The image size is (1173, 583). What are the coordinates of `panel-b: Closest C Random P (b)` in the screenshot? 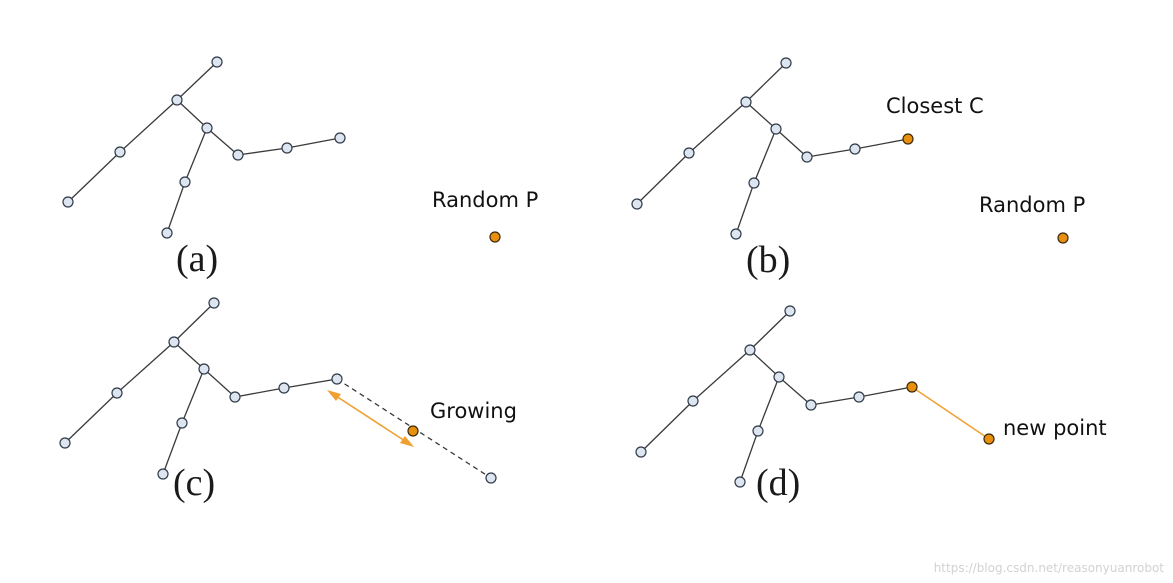 It's located at (858, 169).